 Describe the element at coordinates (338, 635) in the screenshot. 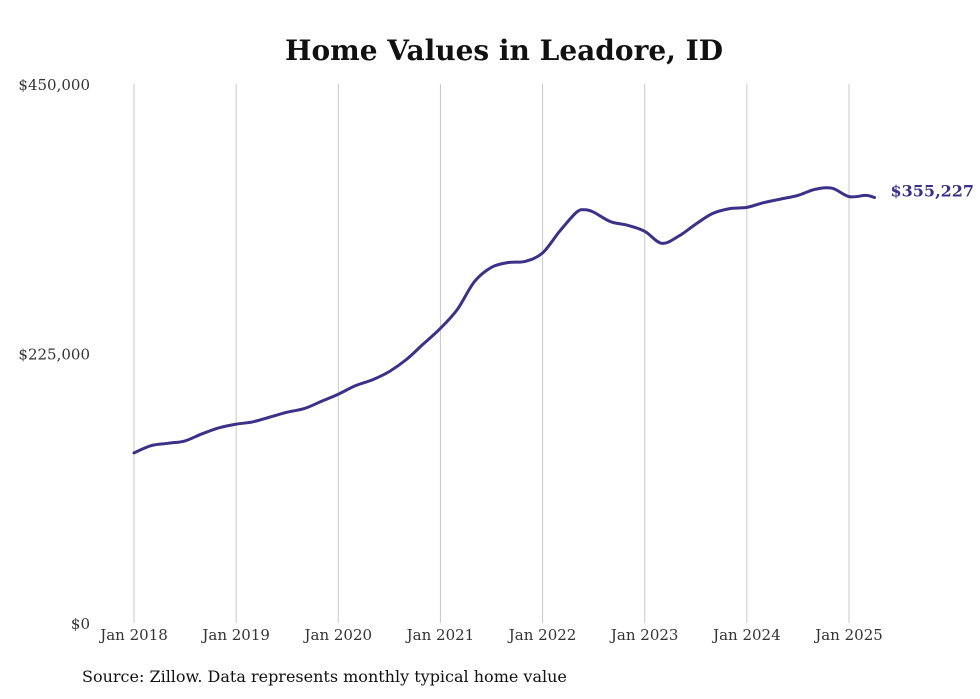

I see `x-tick-label: Jan 2020` at that location.